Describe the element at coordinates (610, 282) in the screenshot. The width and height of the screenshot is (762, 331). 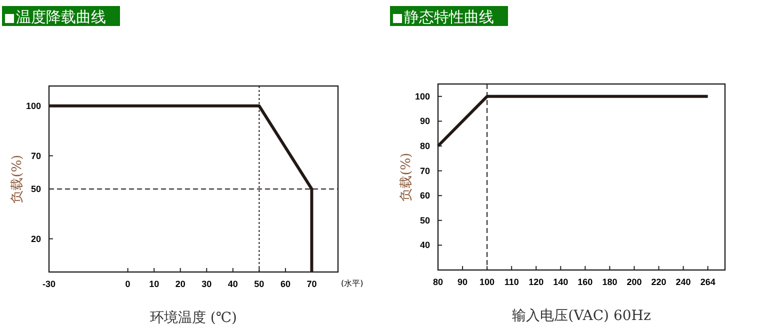
I see `x-tick-label: 180` at that location.